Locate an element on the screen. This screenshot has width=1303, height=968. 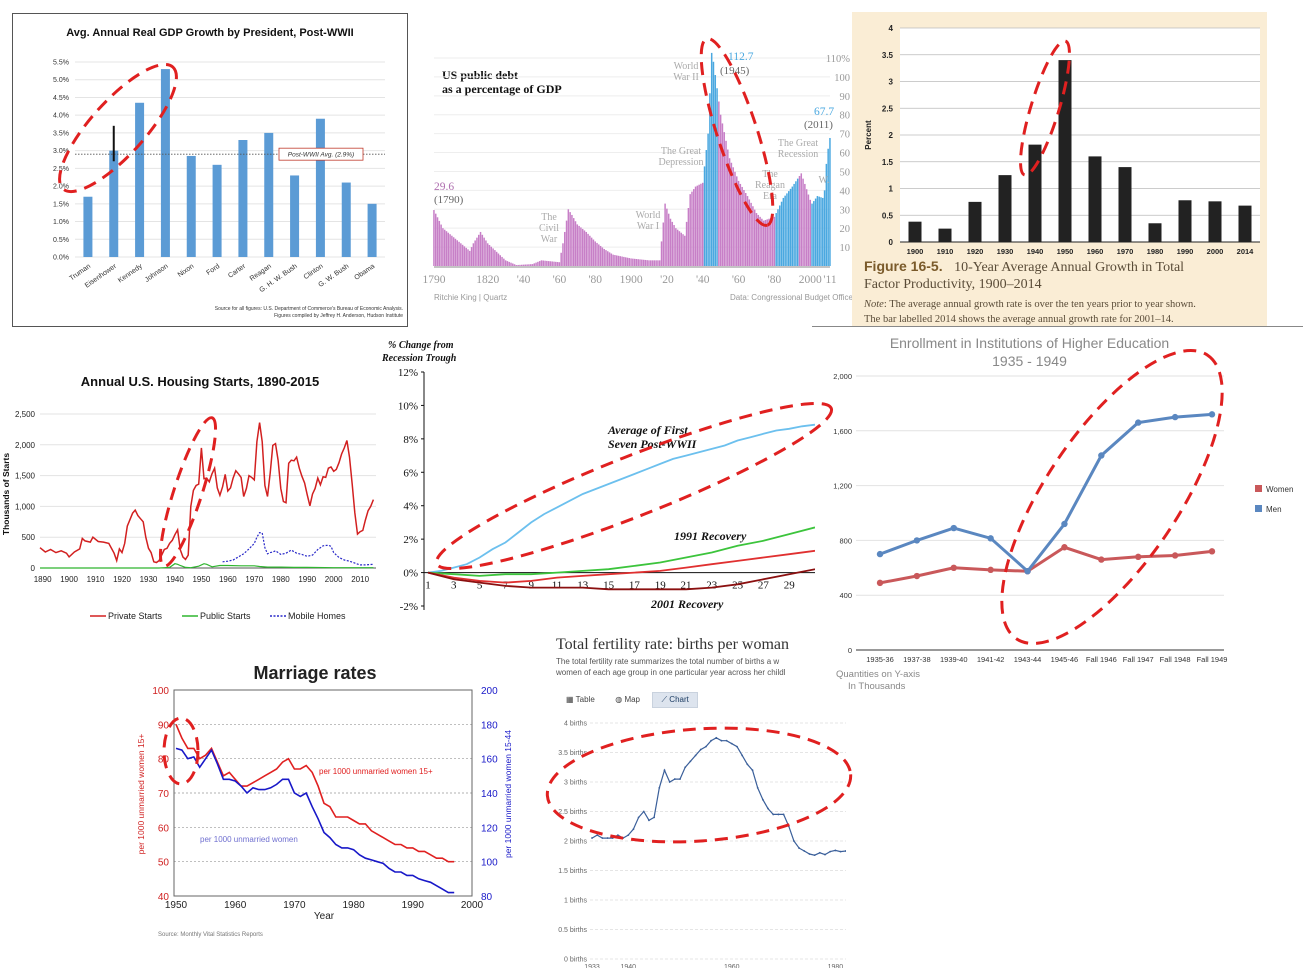
marriage-series-label-15plus: per 1000 unmarried women 15+ is located at coordinates (376, 771).